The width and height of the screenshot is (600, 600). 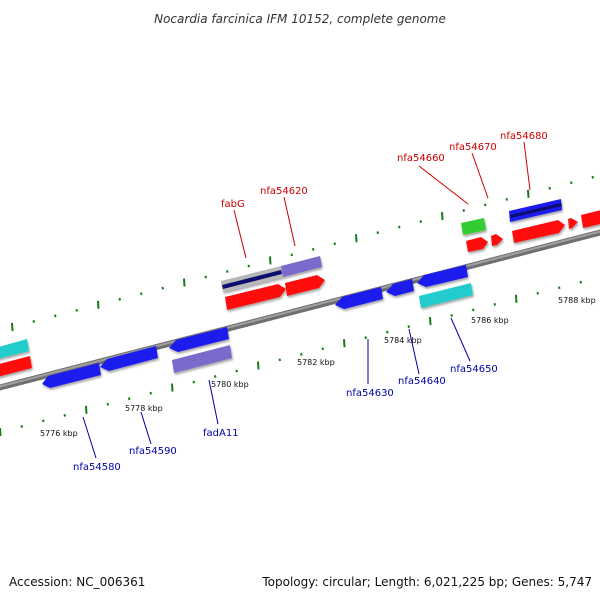 What do you see at coordinates (284, 191) in the screenshot?
I see `gene-label-nfa54620: nfa54620` at bounding box center [284, 191].